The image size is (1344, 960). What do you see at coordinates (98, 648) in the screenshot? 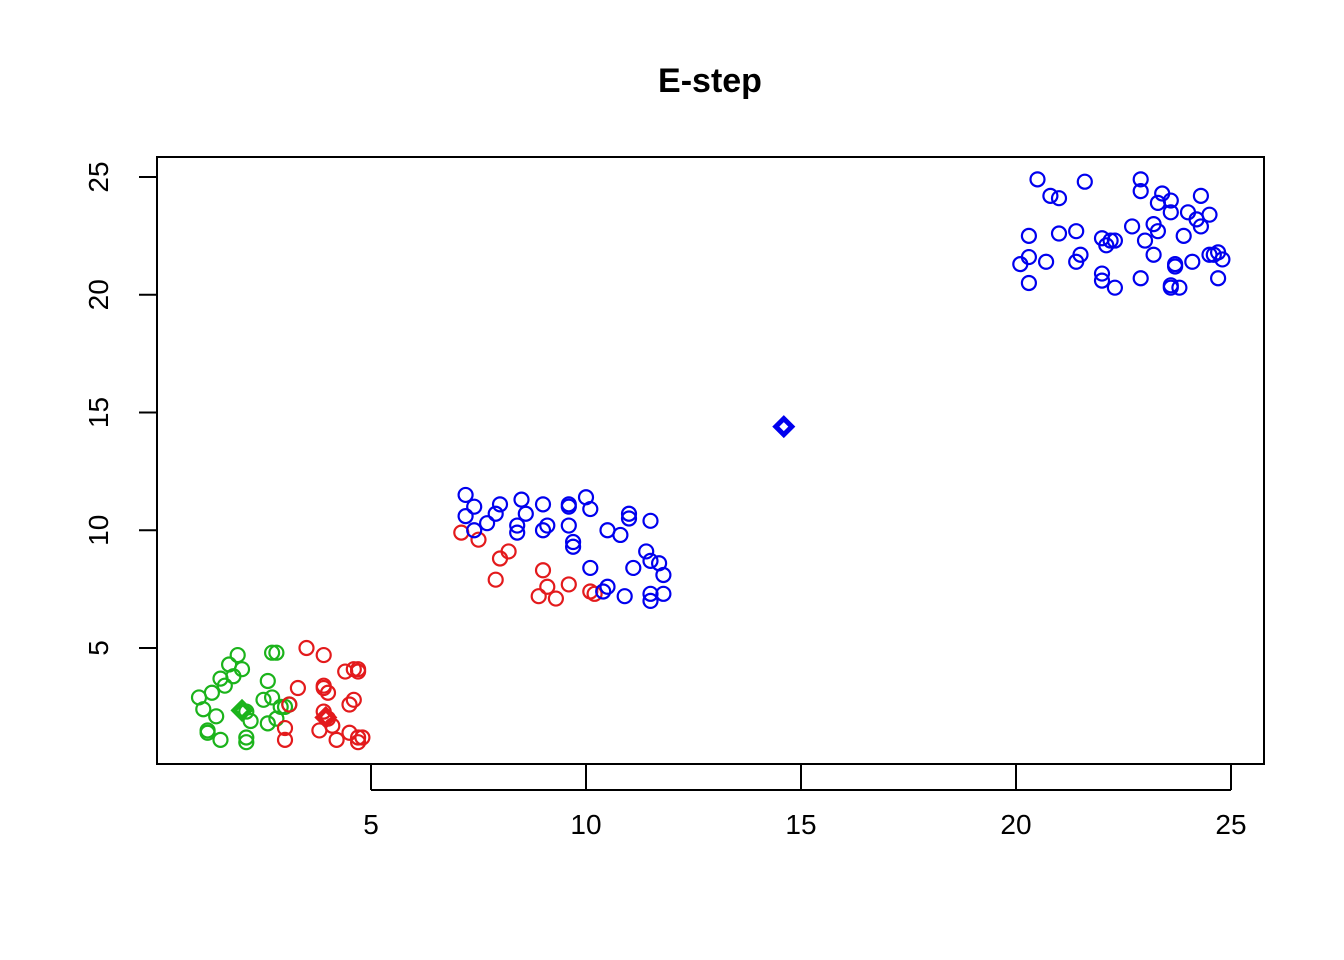
I see `y-tick-label: 5` at bounding box center [98, 648].